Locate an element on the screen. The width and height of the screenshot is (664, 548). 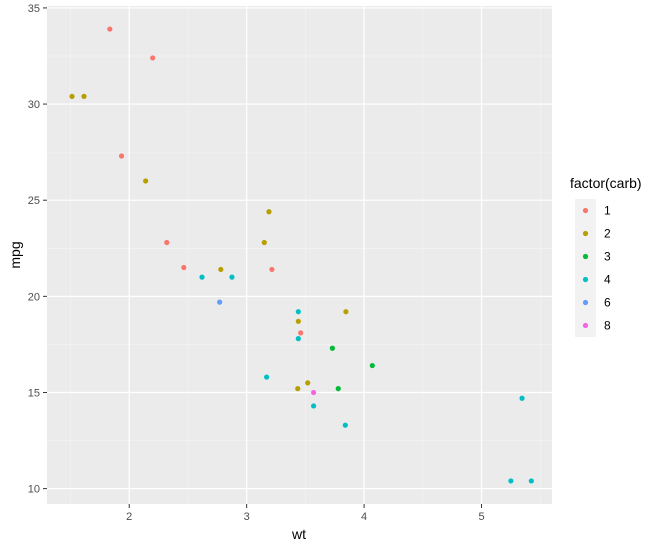
legend: factor(carb) 1 2 3 4 6 8 is located at coordinates (606, 256).